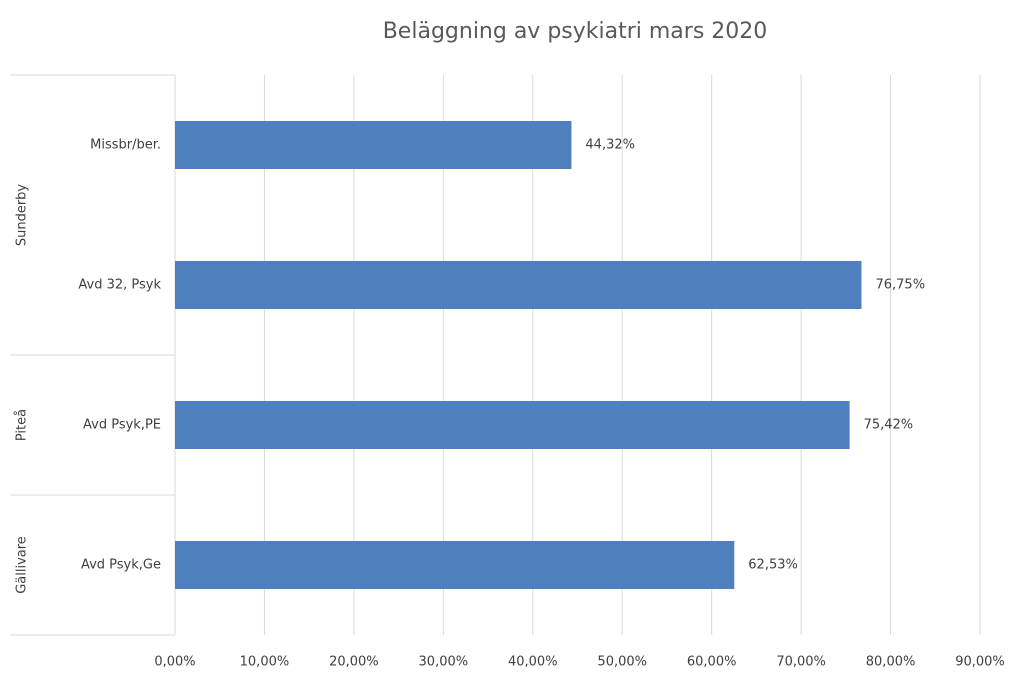  What do you see at coordinates (773, 565) in the screenshot?
I see `data-label: 62,53%` at bounding box center [773, 565].